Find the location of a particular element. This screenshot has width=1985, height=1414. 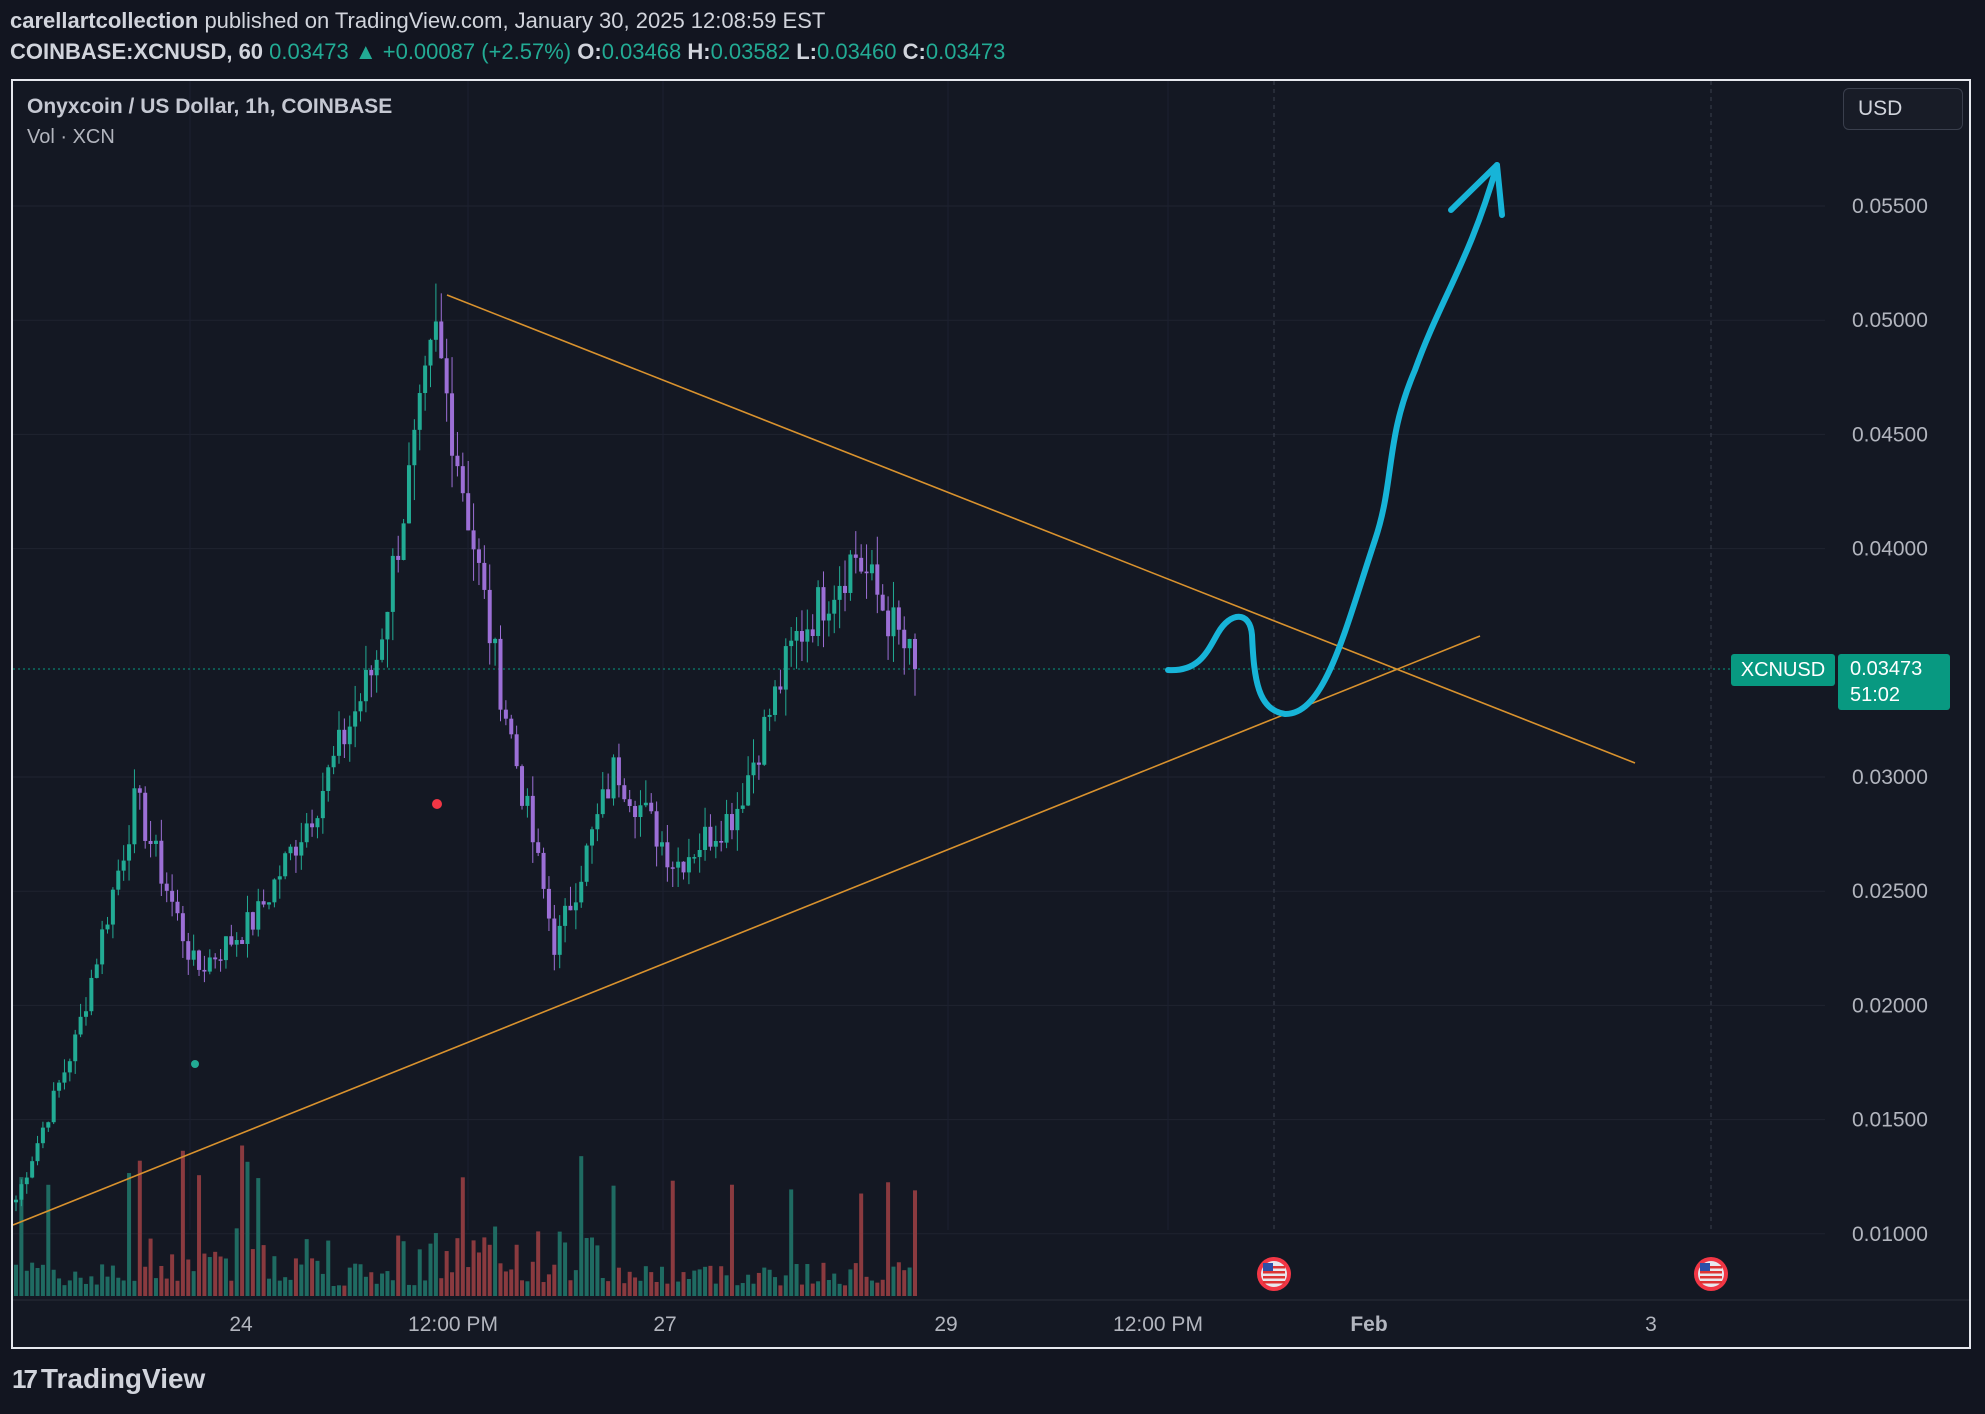

event-markers is located at coordinates (1492, 1274).